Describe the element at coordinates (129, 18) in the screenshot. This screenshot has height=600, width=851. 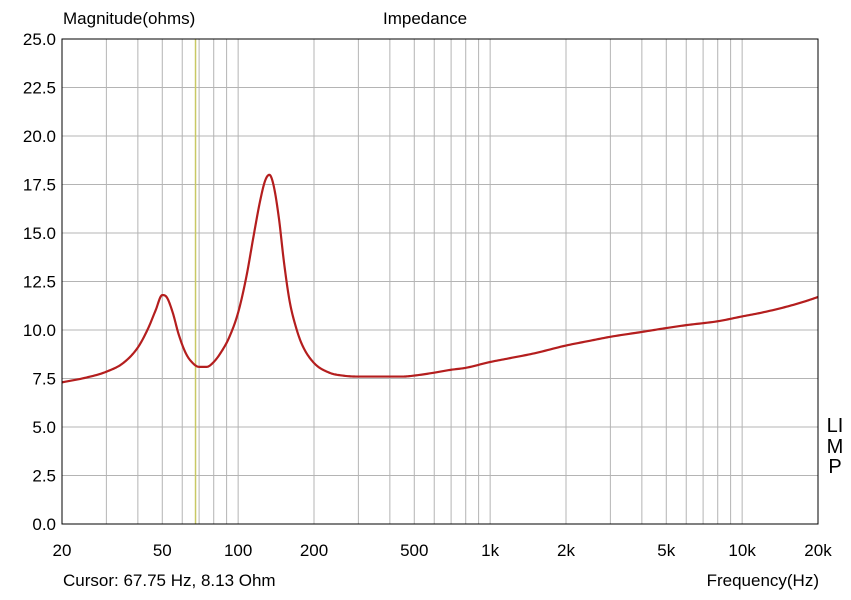
I see `y-axis-label: Magnitude(ohms)` at that location.